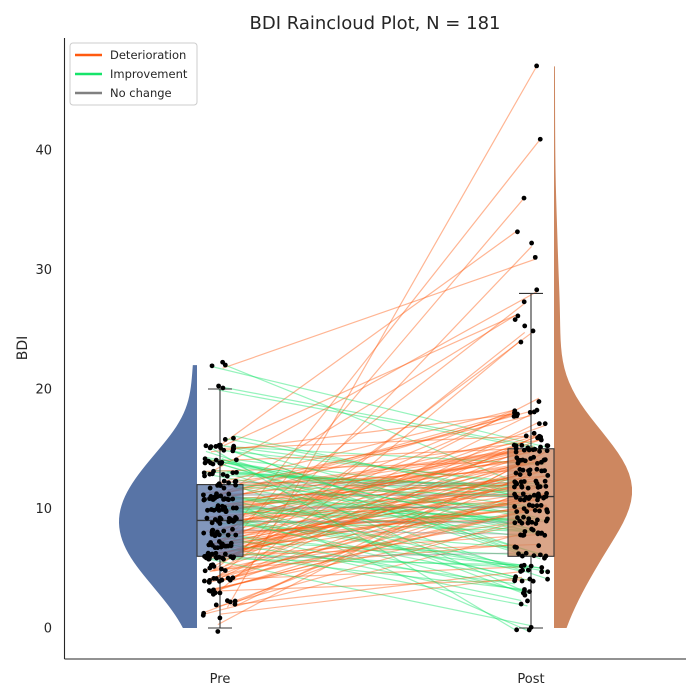  Describe the element at coordinates (149, 74) in the screenshot. I see `legend-label: Improvement` at that location.